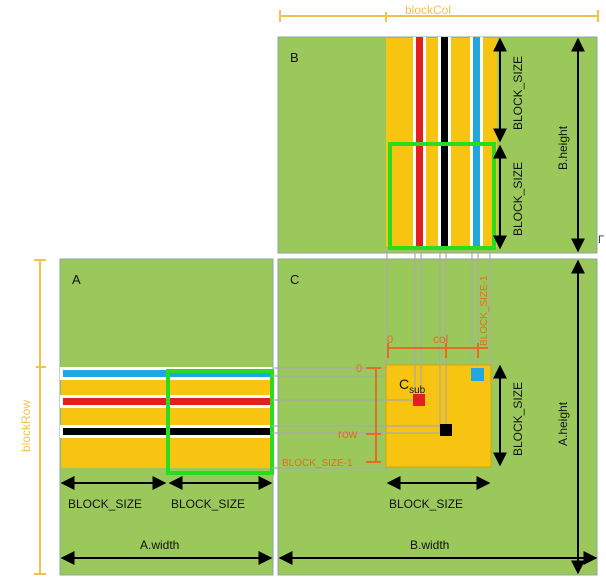  I want to click on a-block-size-left-label: BLOCK_SIZE, so click(105, 504).